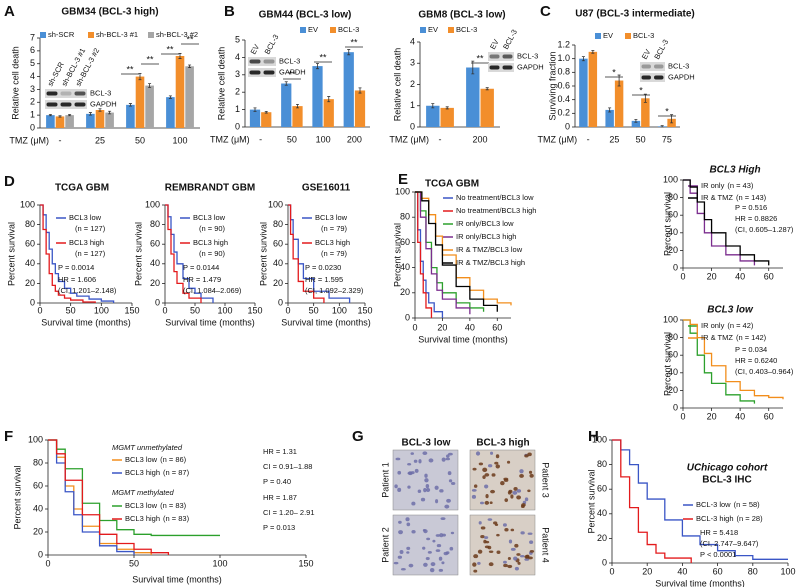 Image resolution: width=800 pixels, height=587 pixels. Describe the element at coordinates (32, 102) in the screenshot. I see `y-tick-label: 2` at that location.